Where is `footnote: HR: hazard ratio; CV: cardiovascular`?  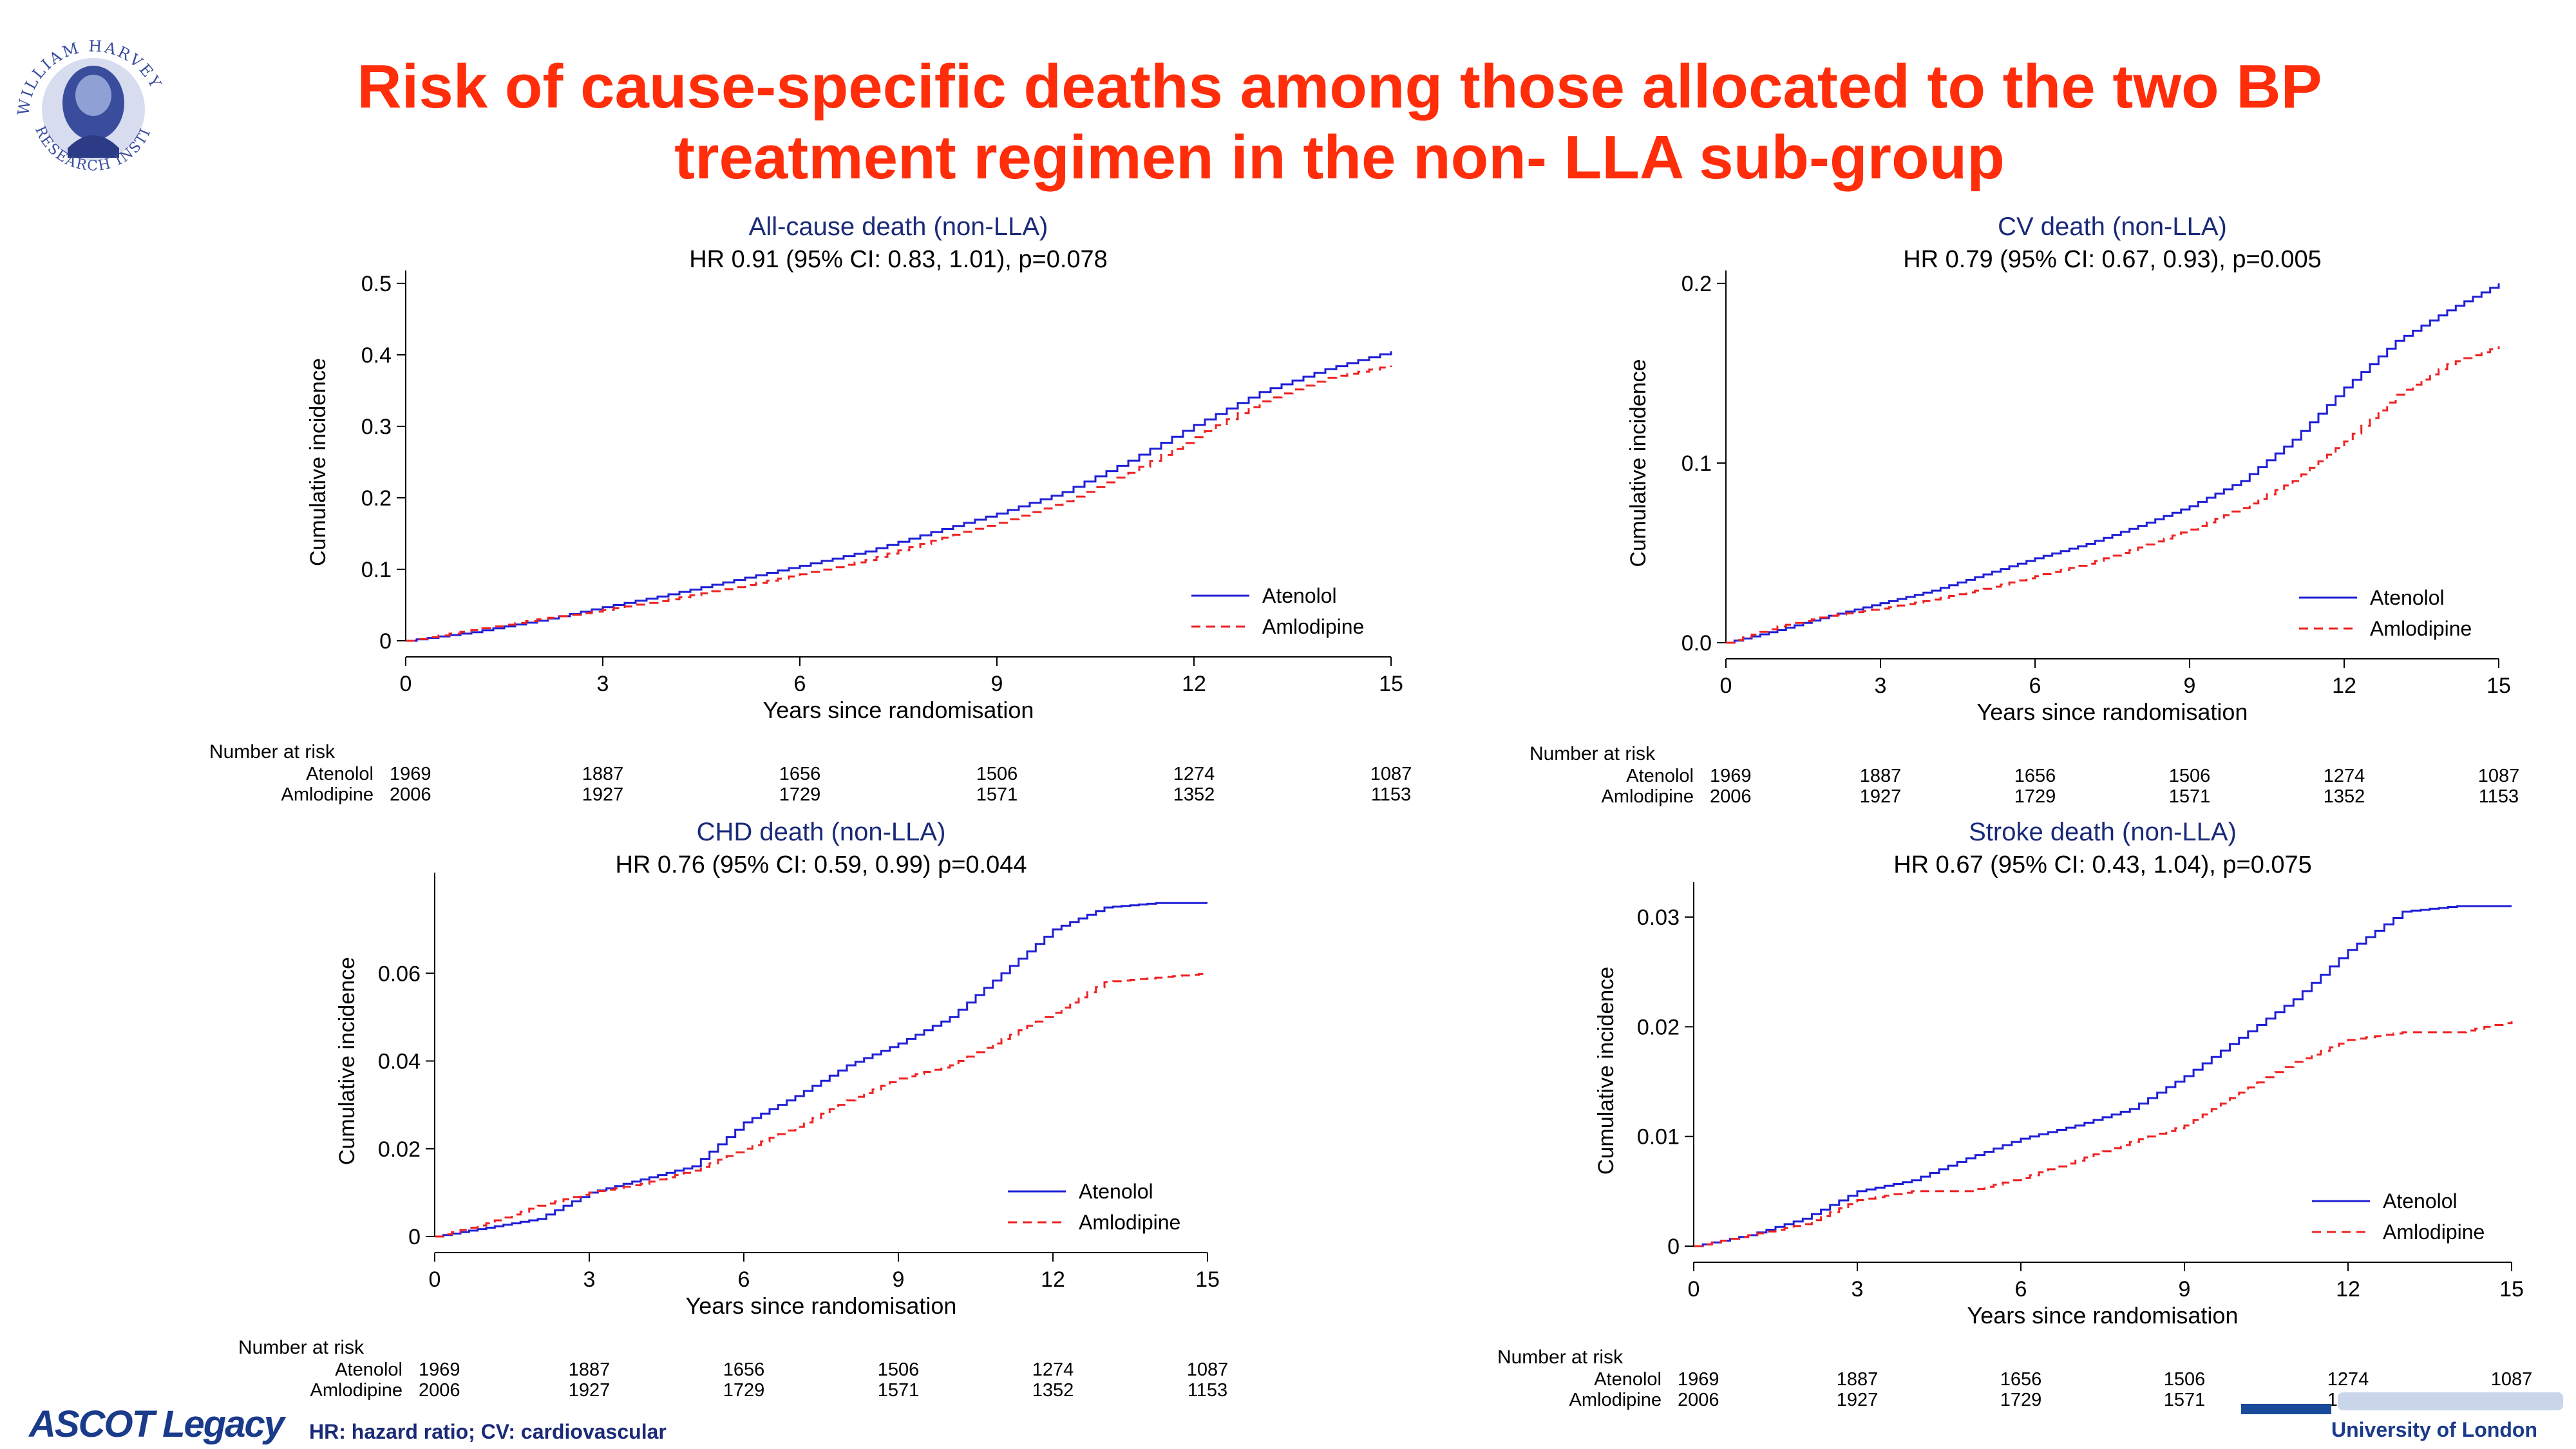
footnote: HR: hazard ratio; CV: cardiovascular is located at coordinates (488, 1432).